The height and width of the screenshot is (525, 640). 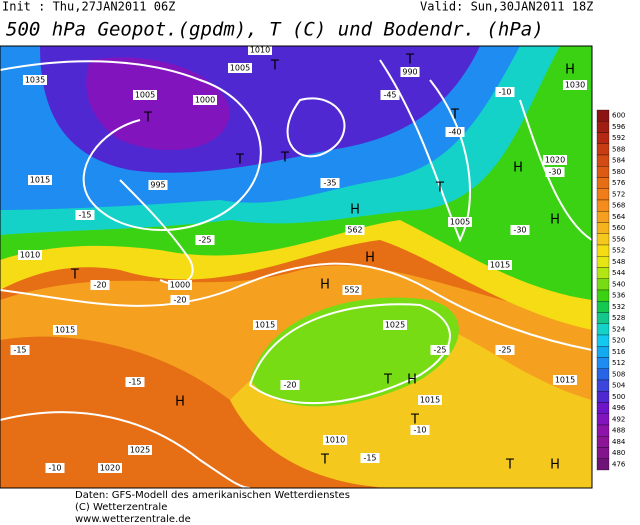 I want to click on valid-time: Valid: Sun,30JAN2011 18Z, so click(x=506, y=7).